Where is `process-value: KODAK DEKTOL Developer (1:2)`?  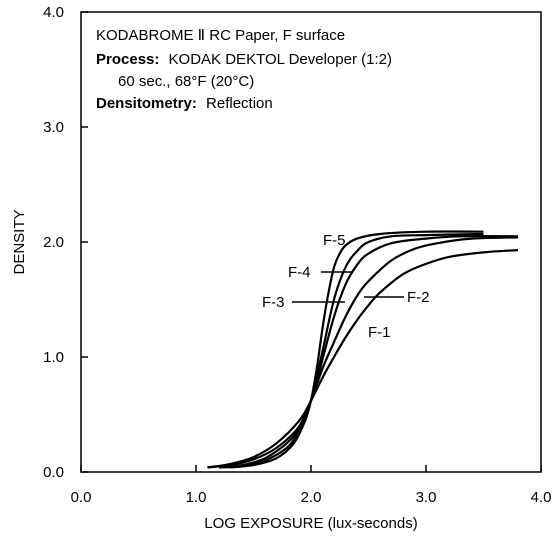
process-value: KODAK DEKTOL Developer (1:2) is located at coordinates (280, 59).